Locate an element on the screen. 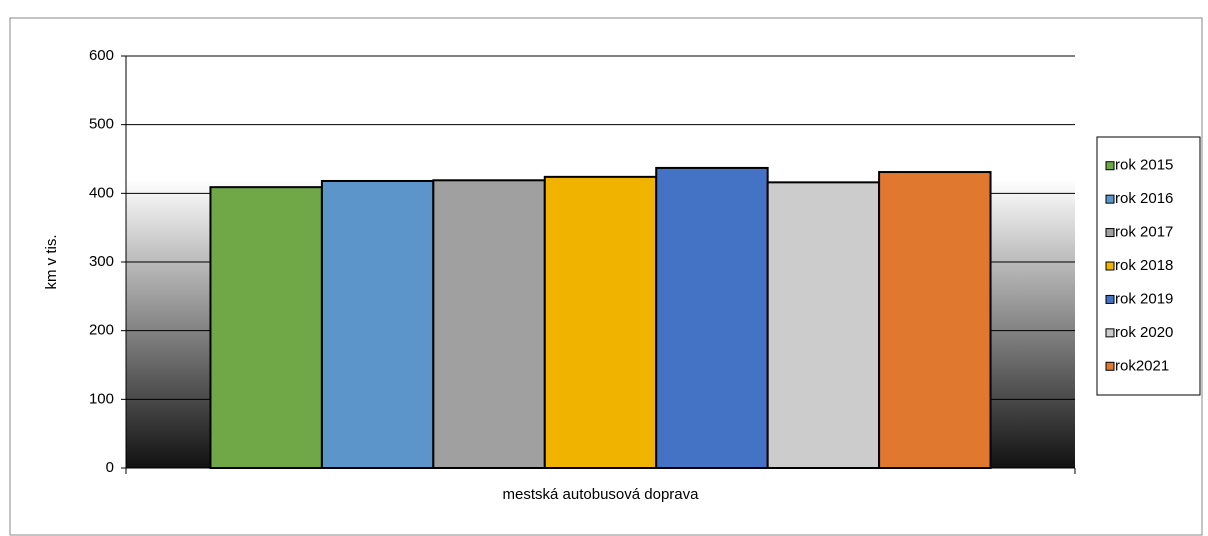  legend-label: rok 2017 is located at coordinates (1144, 232).